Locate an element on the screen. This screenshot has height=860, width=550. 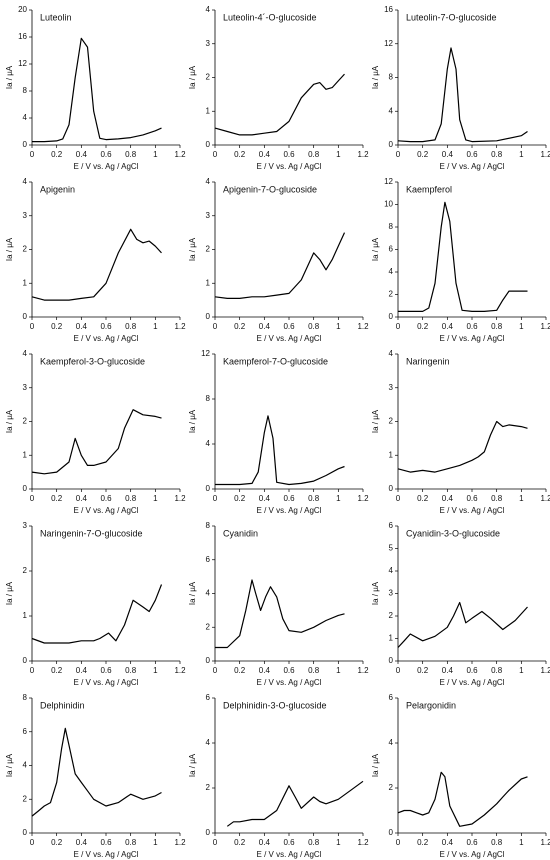
chart-title: Luteolin-4´-O-glucoside is located at coordinates (270, 17).